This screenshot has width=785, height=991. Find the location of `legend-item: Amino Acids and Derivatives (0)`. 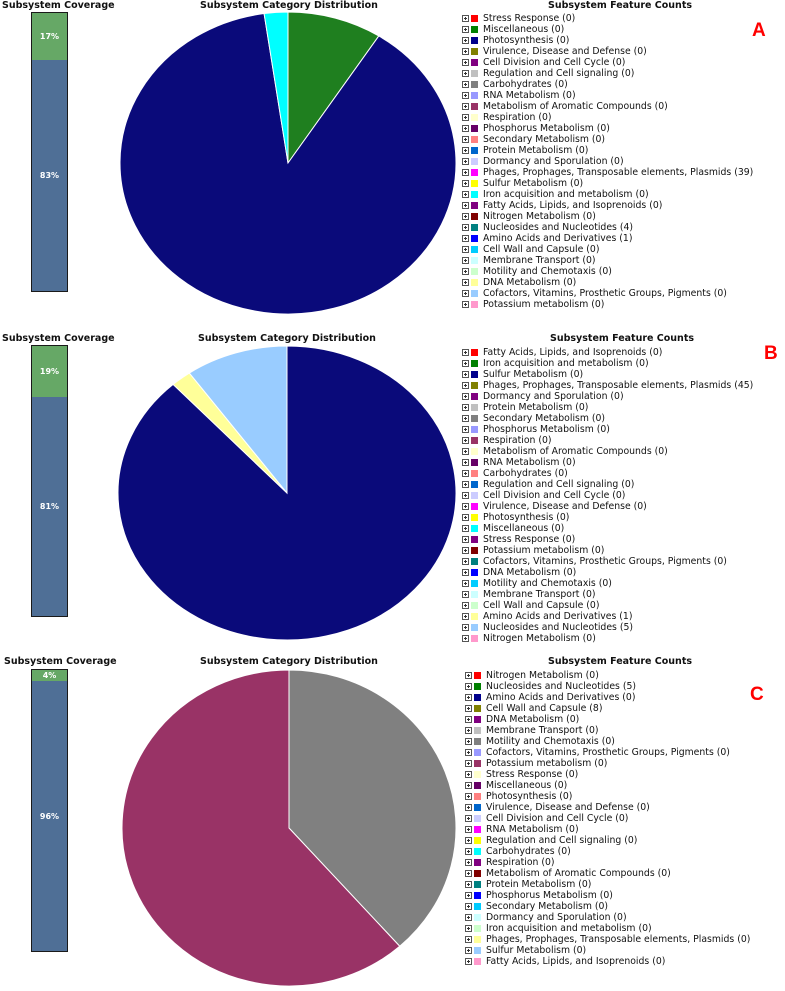

legend-item: Amino Acids and Derivatives (0) is located at coordinates (607, 697).